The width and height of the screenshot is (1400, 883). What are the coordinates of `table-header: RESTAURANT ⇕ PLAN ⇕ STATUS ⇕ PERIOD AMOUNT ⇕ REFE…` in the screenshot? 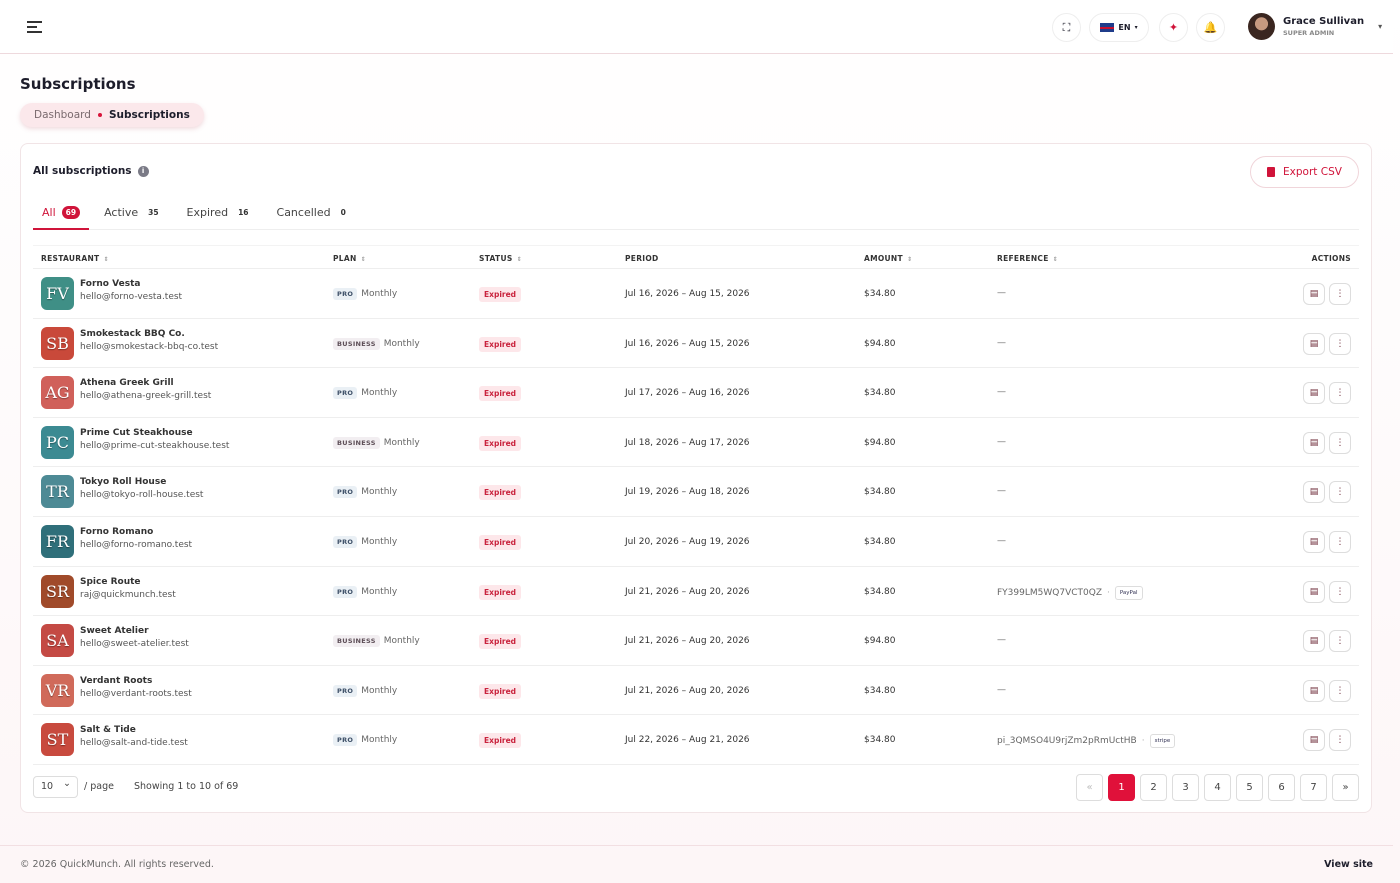 It's located at (696, 257).